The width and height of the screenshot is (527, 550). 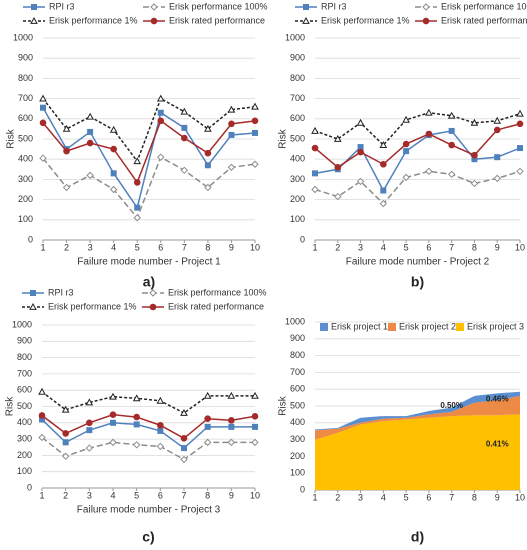 I want to click on legend-label: Erisk performance 100%, so click(x=218, y=6).